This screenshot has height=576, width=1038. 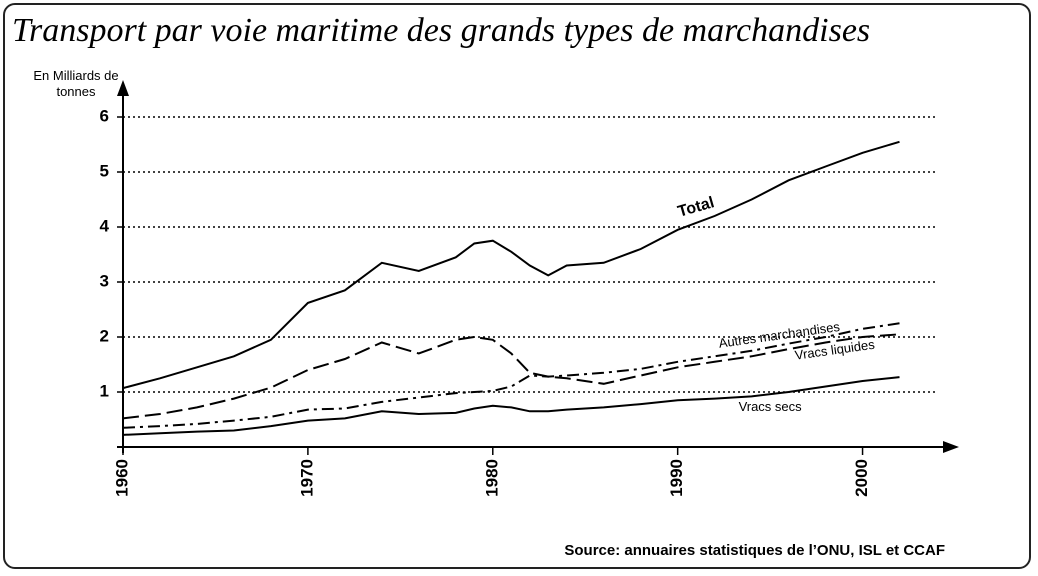 What do you see at coordinates (104, 170) in the screenshot?
I see `y-tick-label: 5` at bounding box center [104, 170].